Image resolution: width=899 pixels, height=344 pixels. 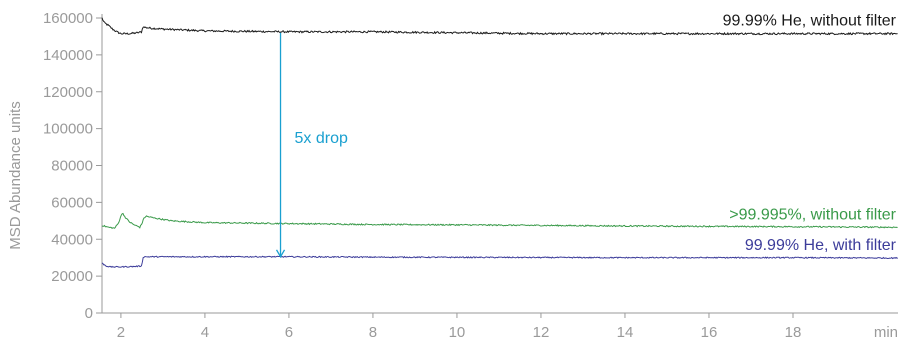 What do you see at coordinates (68, 92) in the screenshot?
I see `y-tick-label: 120000` at bounding box center [68, 92].